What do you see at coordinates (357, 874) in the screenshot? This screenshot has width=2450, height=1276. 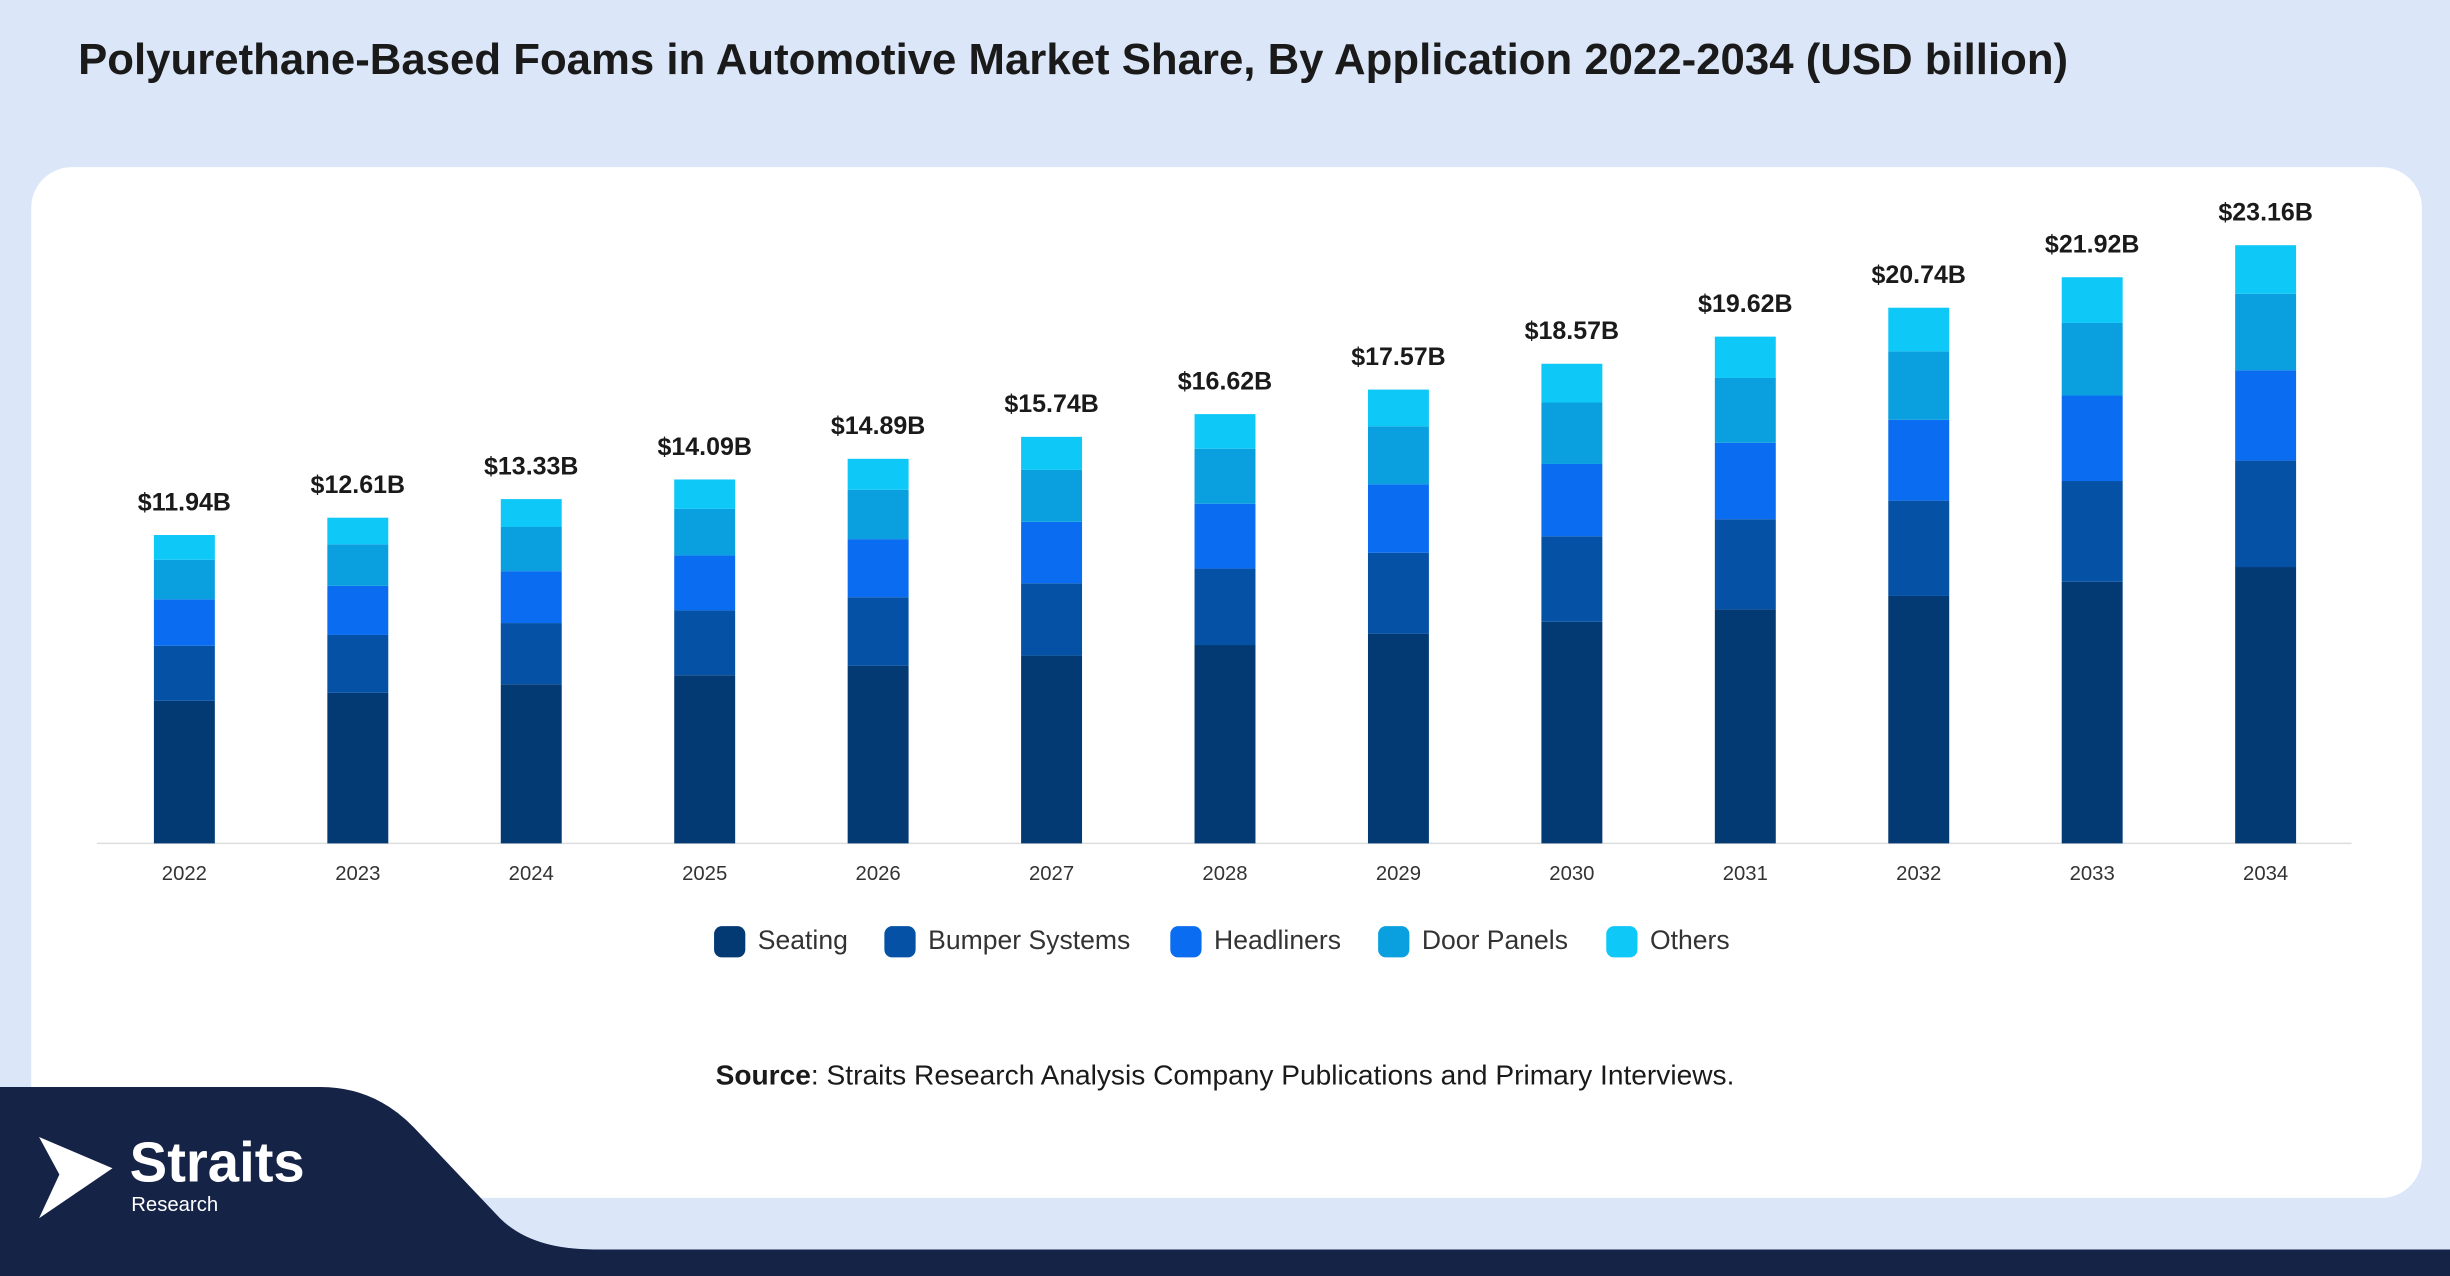 I see `x-tick-label: 2023` at bounding box center [357, 874].